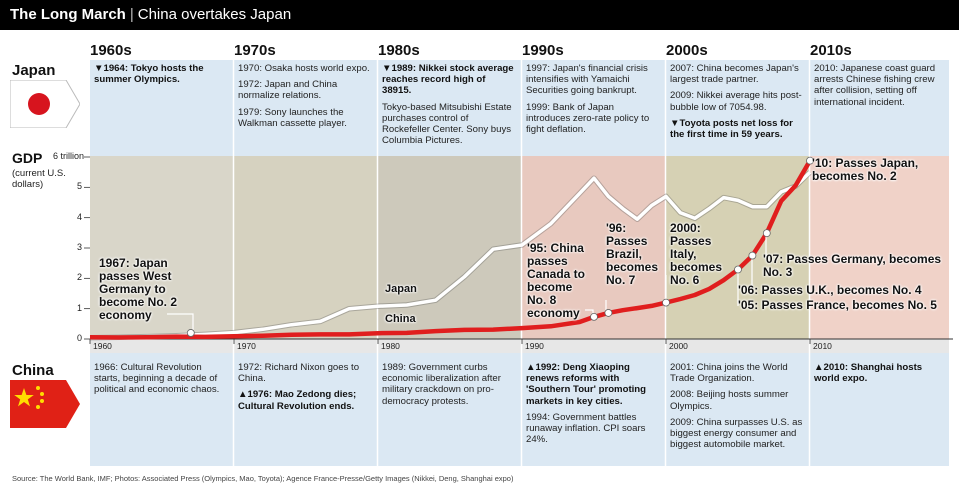  What do you see at coordinates (830, 290) in the screenshot?
I see `annotation-label: '06: Passes U.K., becomes No. 4` at bounding box center [830, 290].